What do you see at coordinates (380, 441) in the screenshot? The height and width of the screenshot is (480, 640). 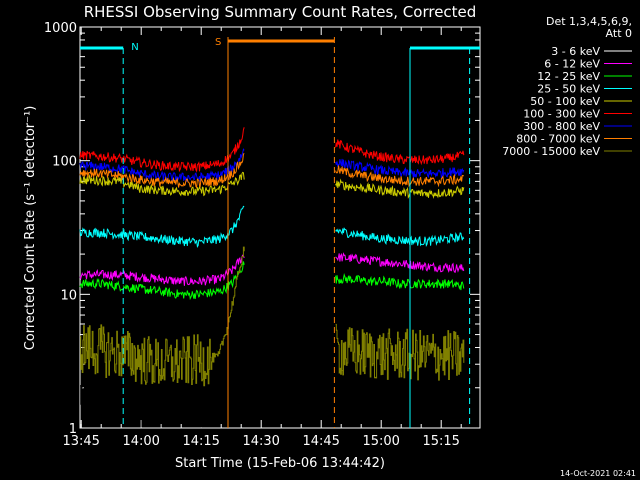 I see `x-tick-label: 15:00` at bounding box center [380, 441].